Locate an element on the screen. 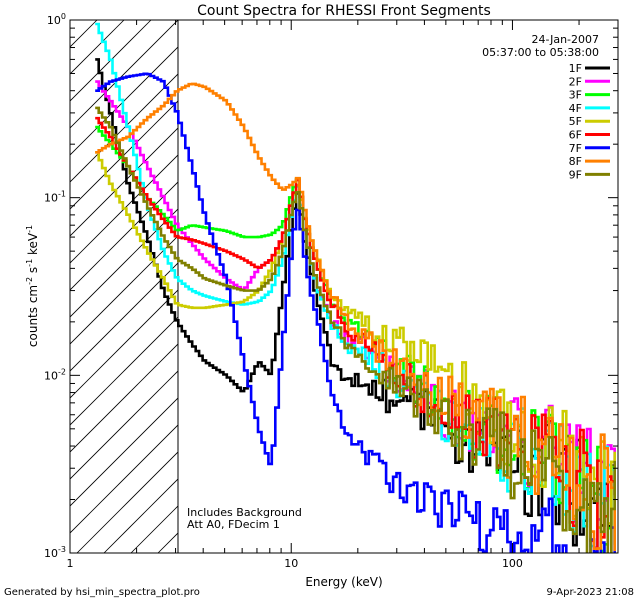 This screenshot has height=600, width=640. legend-label-5F: 5F is located at coordinates (575, 121).